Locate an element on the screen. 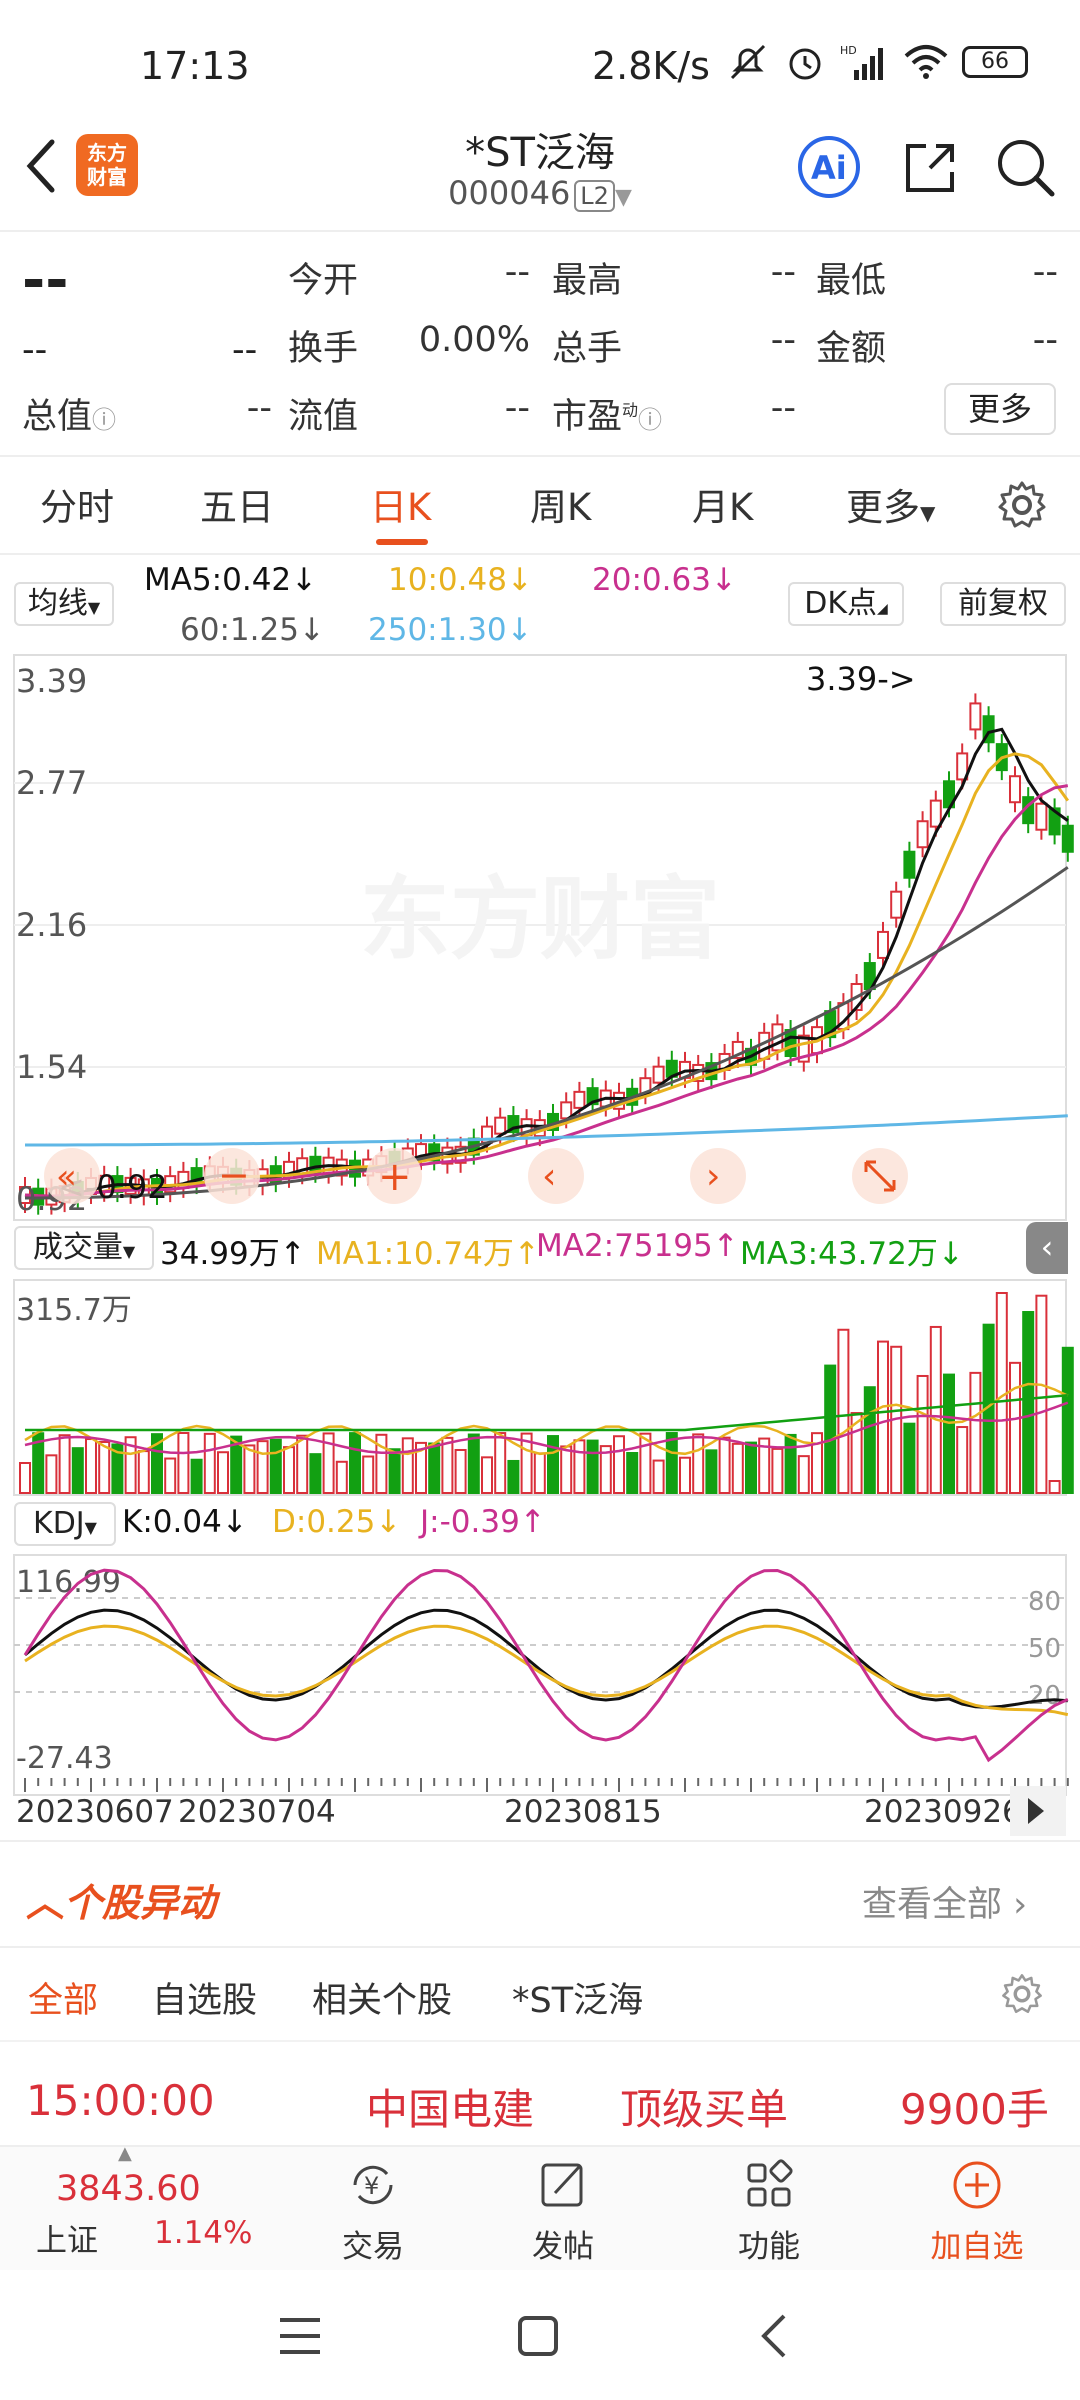 The width and height of the screenshot is (1080, 2400). fullscreen-button is located at coordinates (880, 1176).